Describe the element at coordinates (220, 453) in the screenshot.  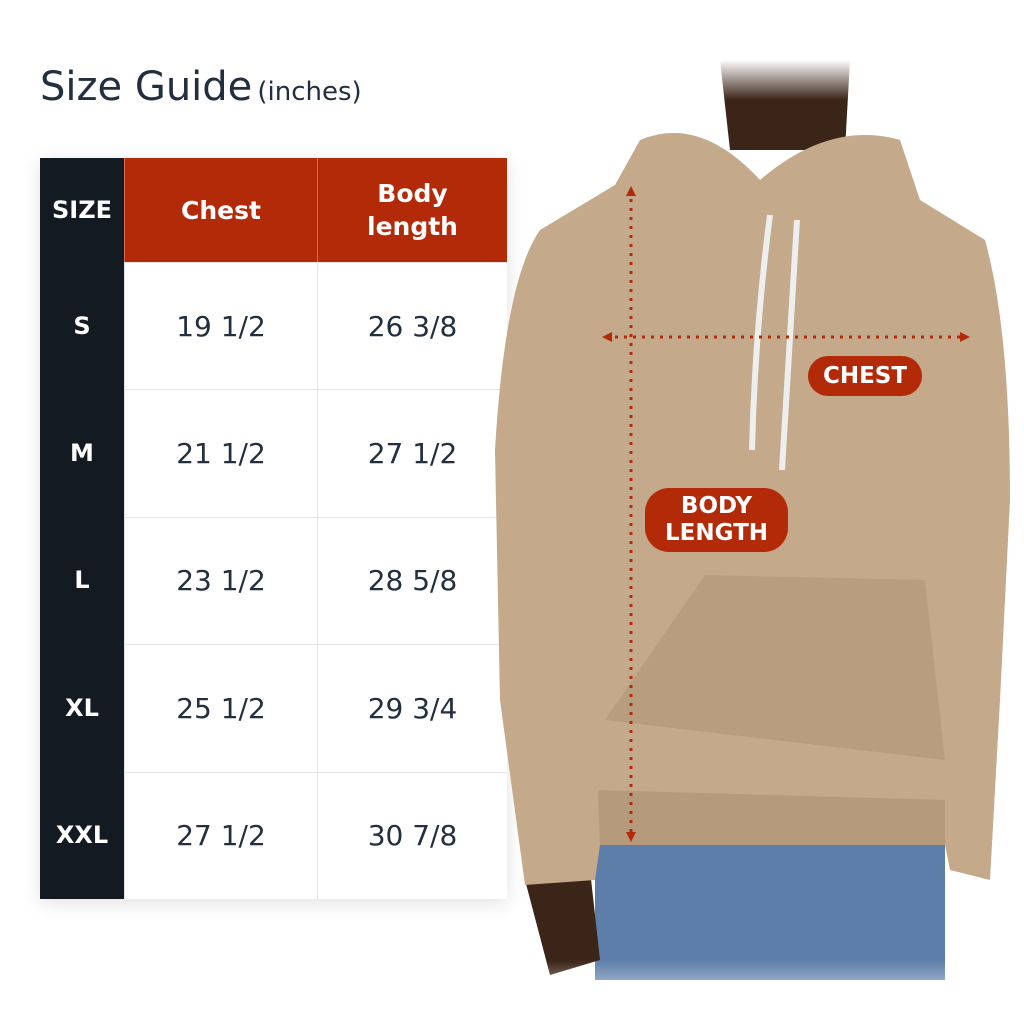
I see `table-cell-chest: 21 1/2` at that location.